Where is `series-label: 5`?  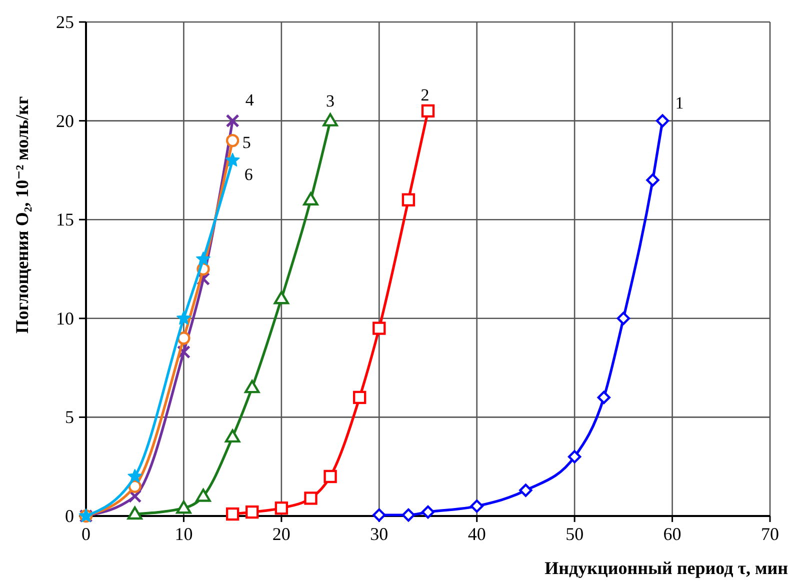 series-label: 5 is located at coordinates (246, 142).